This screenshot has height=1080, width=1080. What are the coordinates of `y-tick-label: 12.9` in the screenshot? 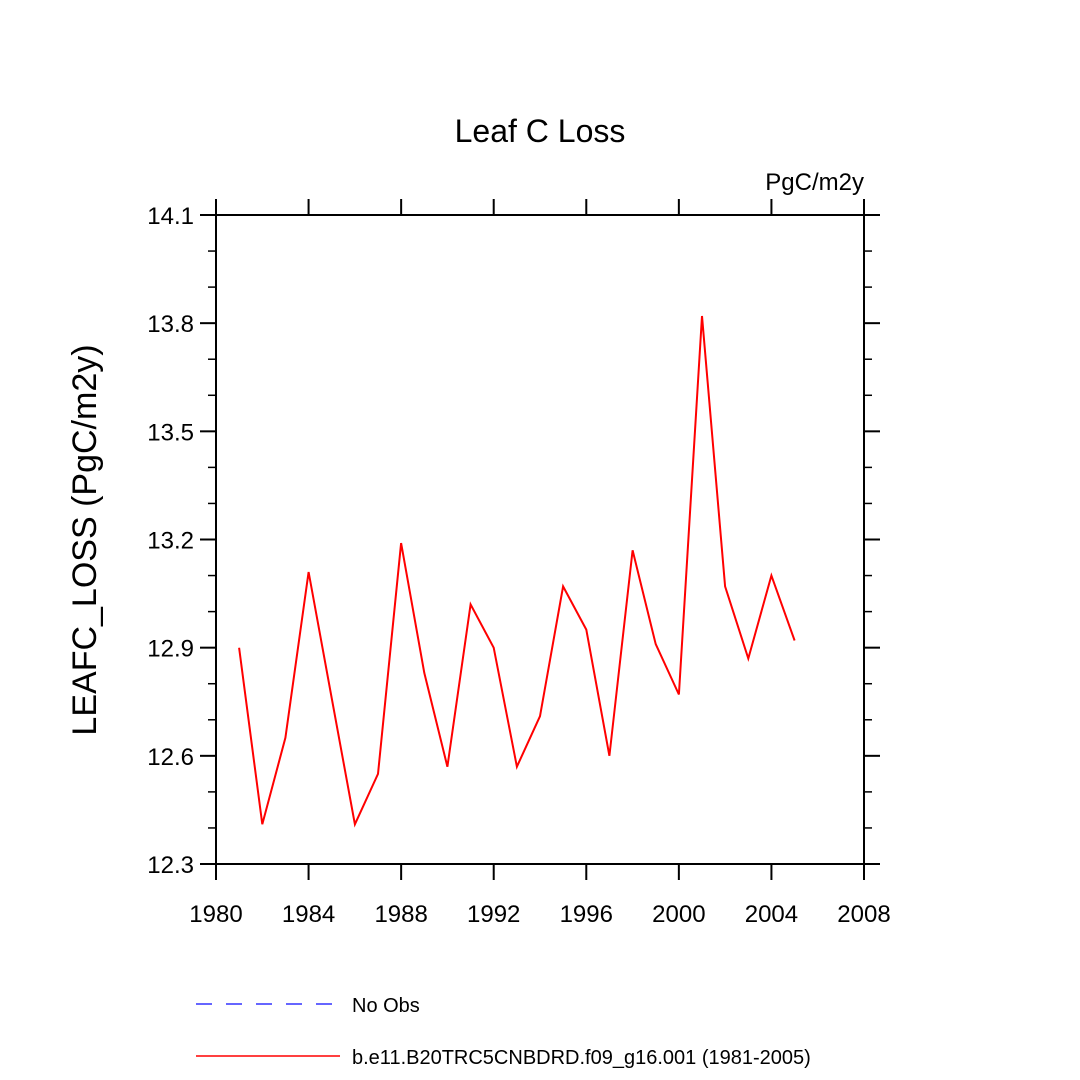 It's located at (170, 649).